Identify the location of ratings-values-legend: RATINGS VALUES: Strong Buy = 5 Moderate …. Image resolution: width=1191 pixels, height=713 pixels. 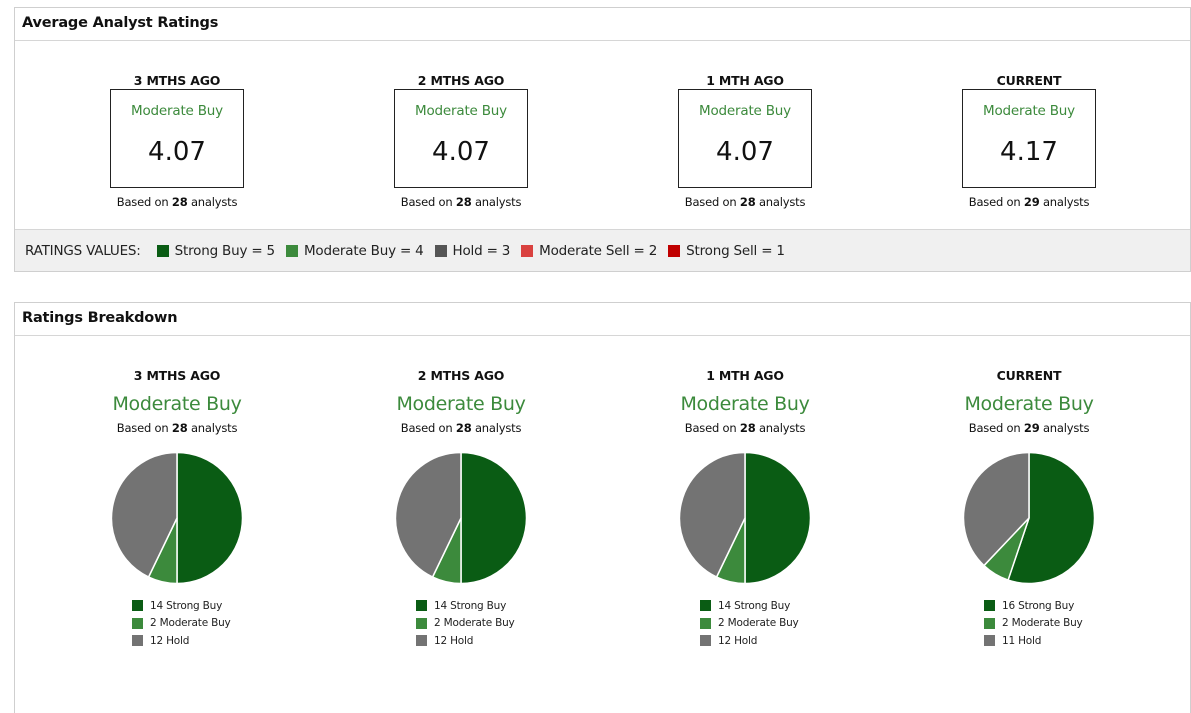
(602, 250).